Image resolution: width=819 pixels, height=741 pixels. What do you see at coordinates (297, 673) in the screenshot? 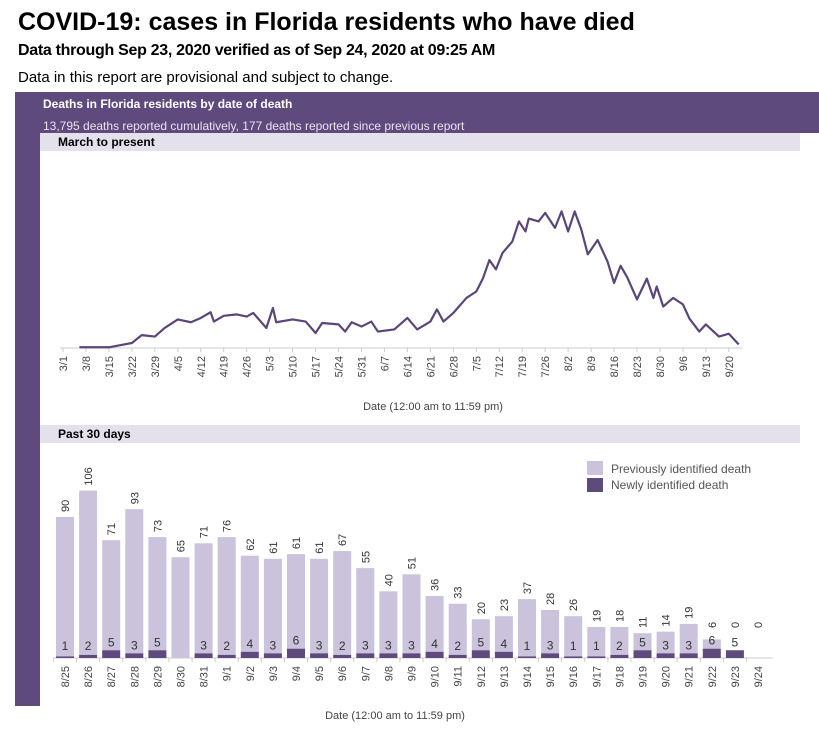
I see `x-tick-label: 9/4` at bounding box center [297, 673].